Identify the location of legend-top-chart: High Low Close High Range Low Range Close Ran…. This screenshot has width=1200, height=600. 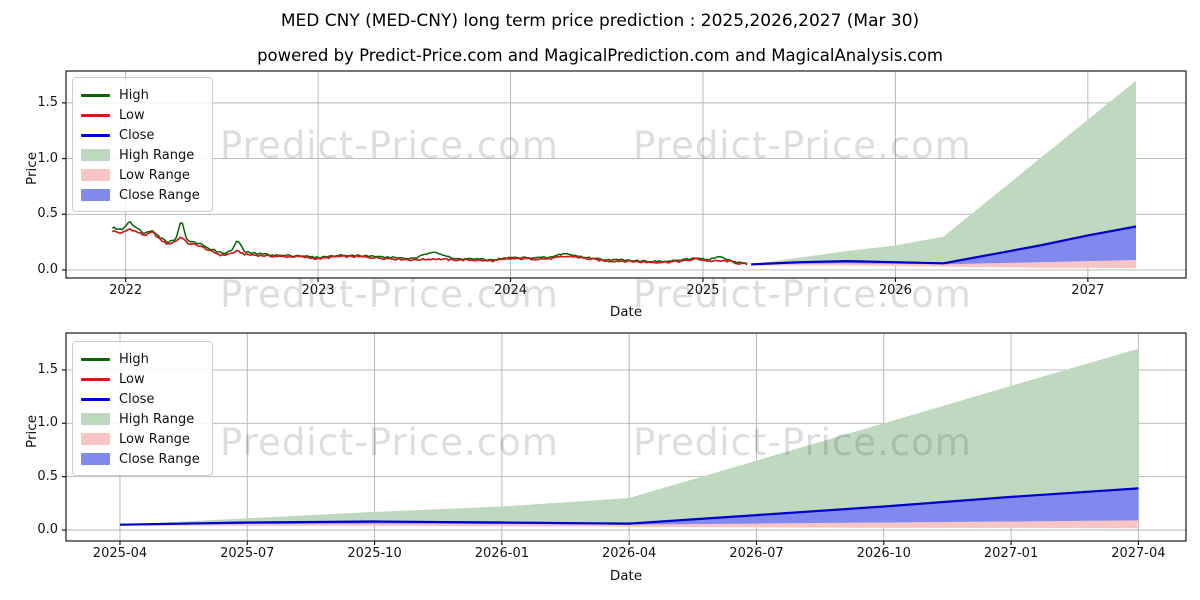
(142, 144).